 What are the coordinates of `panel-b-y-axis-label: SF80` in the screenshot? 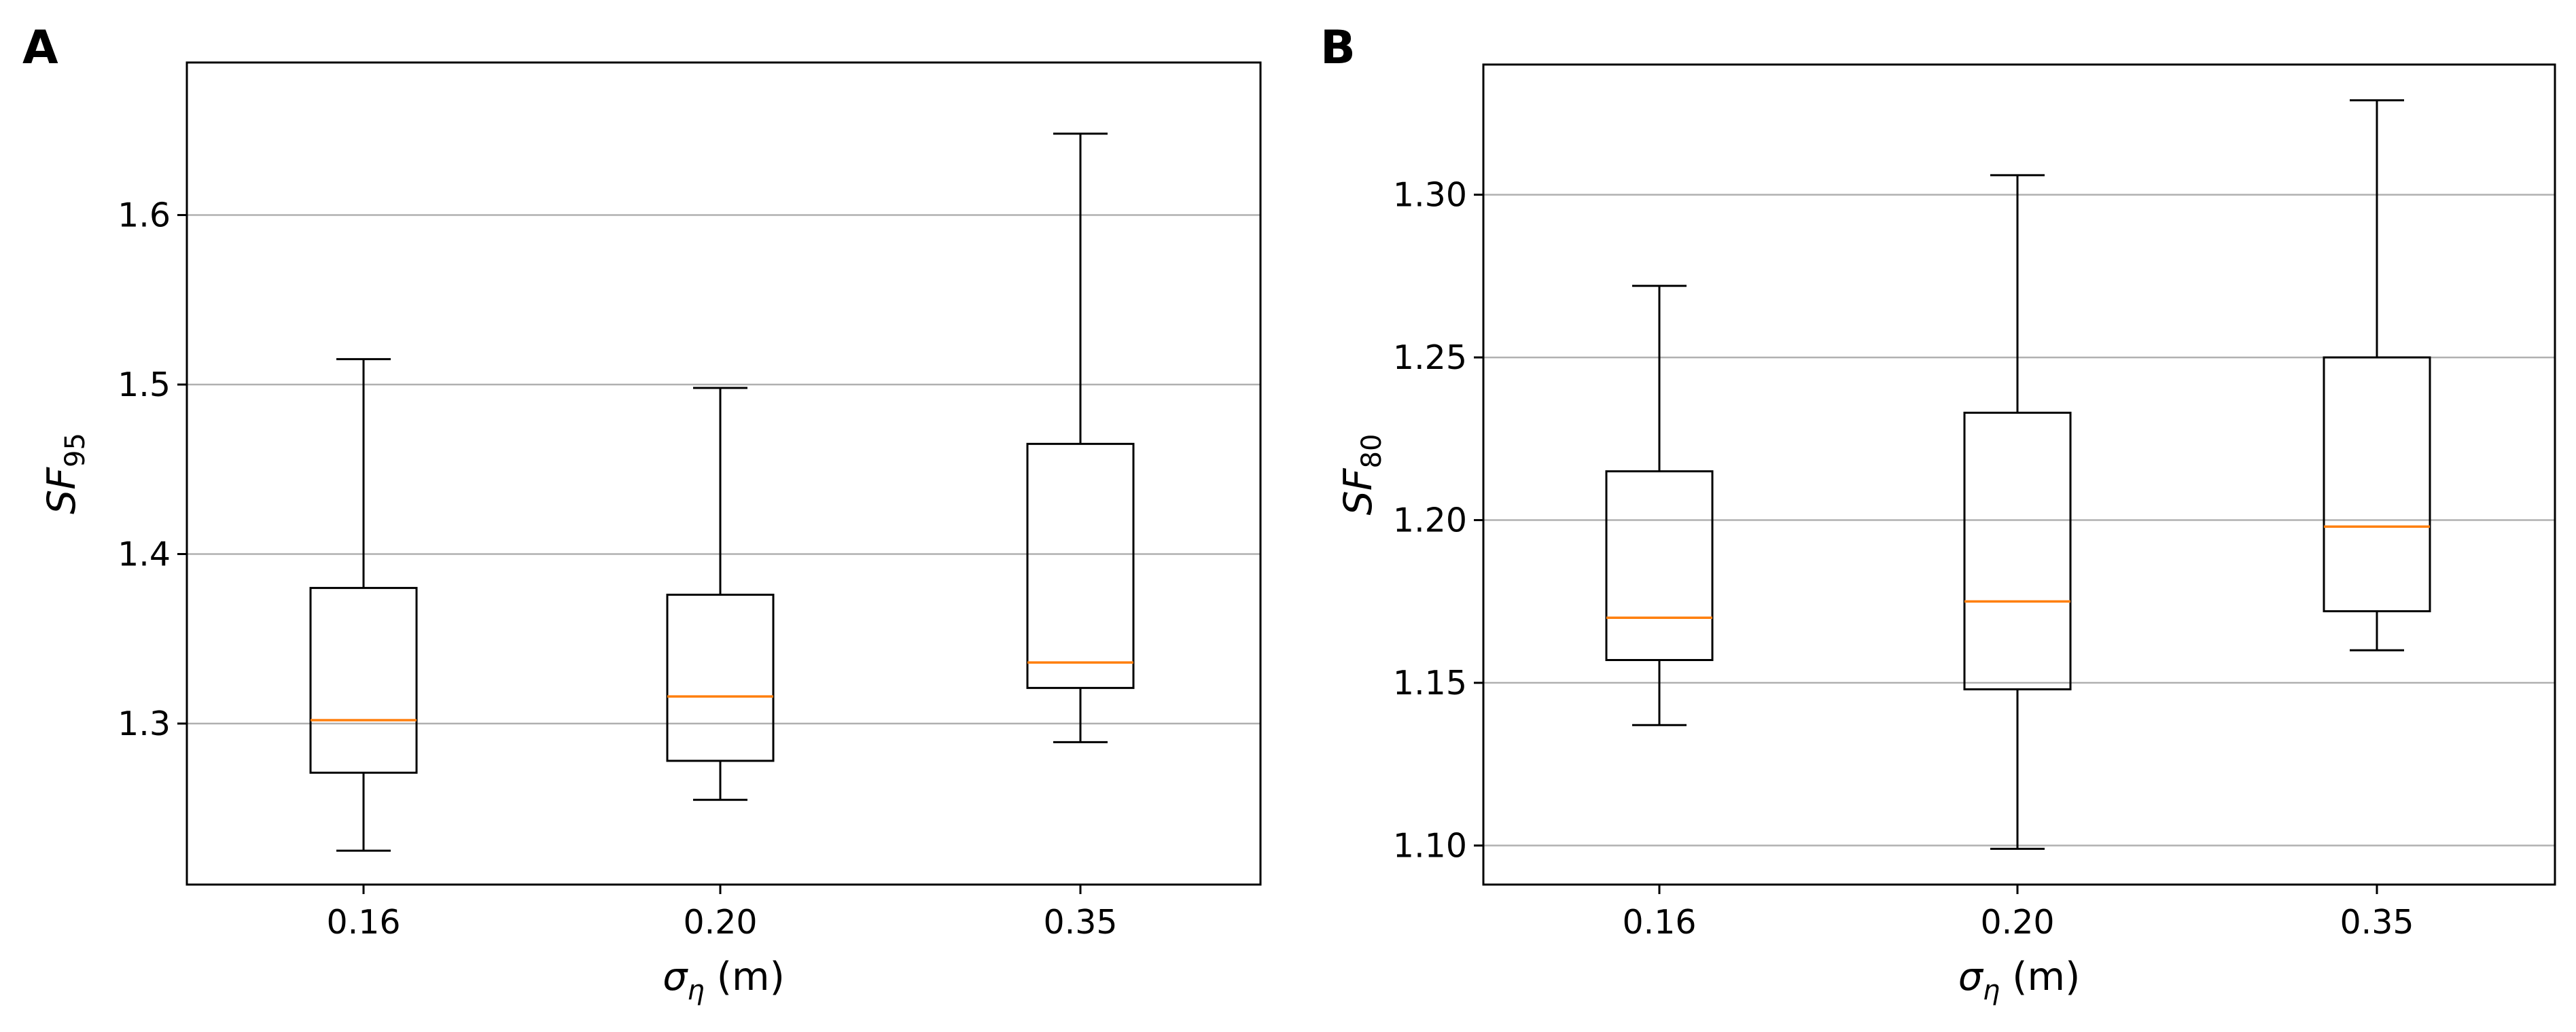 It's located at (1362, 475).